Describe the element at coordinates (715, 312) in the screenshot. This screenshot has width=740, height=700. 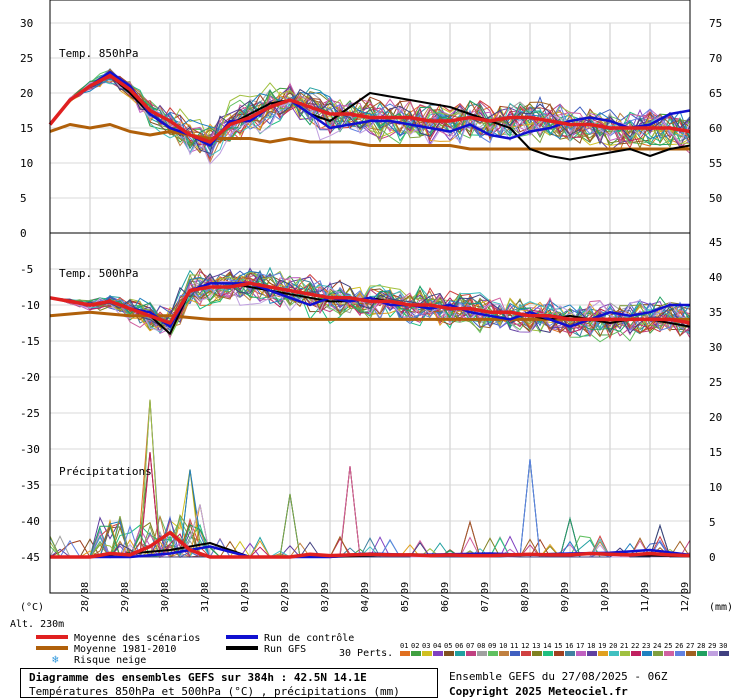
I see `y-tick-label-right: 35` at that location.